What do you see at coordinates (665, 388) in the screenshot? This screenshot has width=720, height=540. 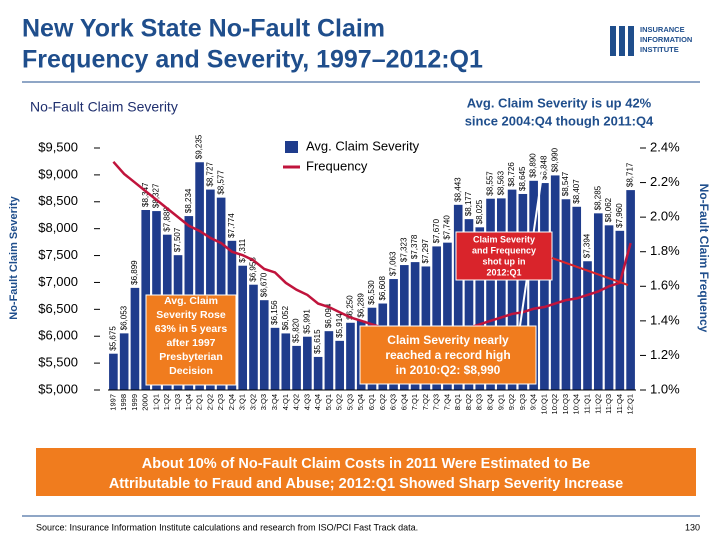 I see `y2-tick-label: 1.0%` at bounding box center [665, 388].